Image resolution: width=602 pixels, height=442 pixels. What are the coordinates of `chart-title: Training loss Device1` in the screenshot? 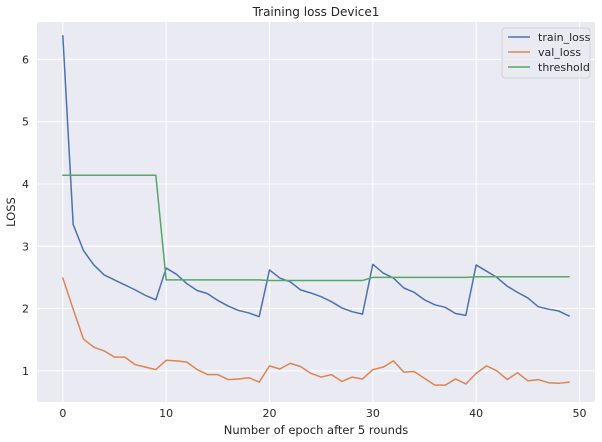 It's located at (316, 12).